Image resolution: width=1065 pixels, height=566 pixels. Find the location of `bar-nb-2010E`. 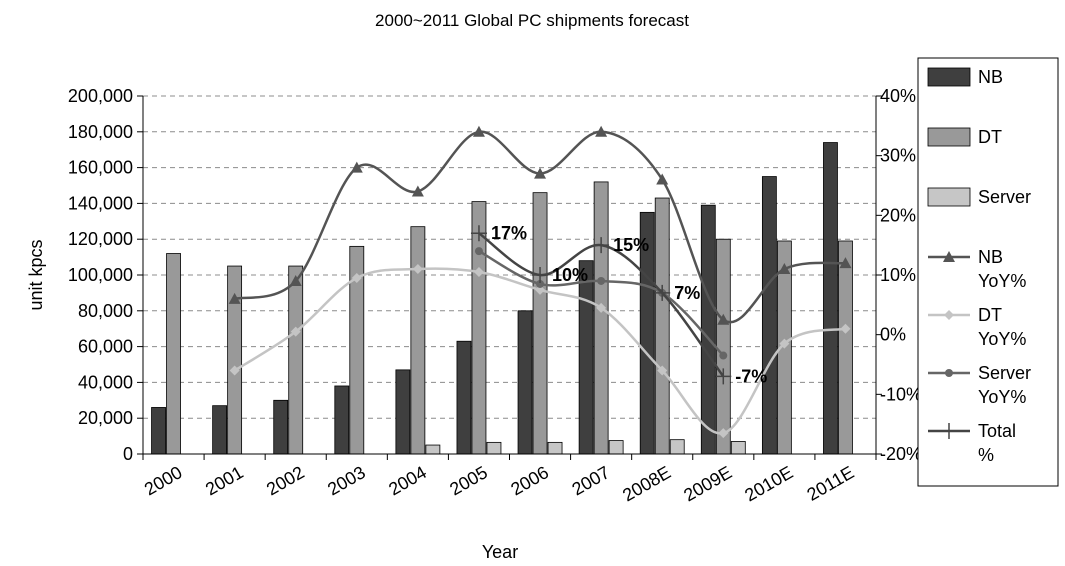

bar-nb-2010E is located at coordinates (769, 315).